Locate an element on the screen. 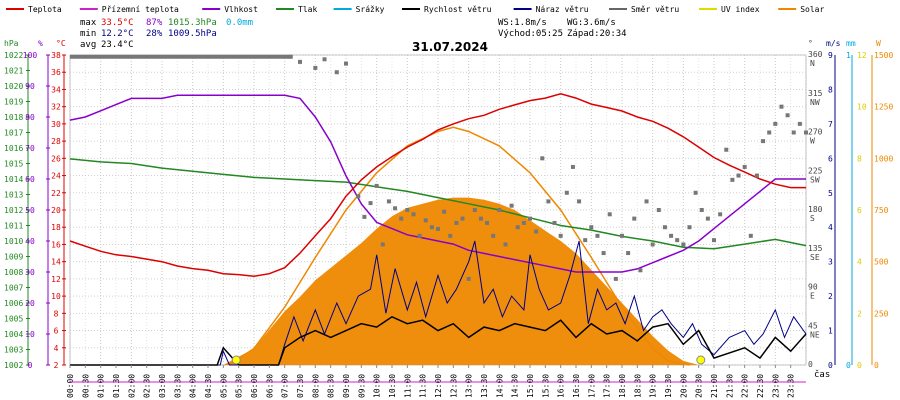  y-tick-mm: 1 is located at coordinates (848, 55).